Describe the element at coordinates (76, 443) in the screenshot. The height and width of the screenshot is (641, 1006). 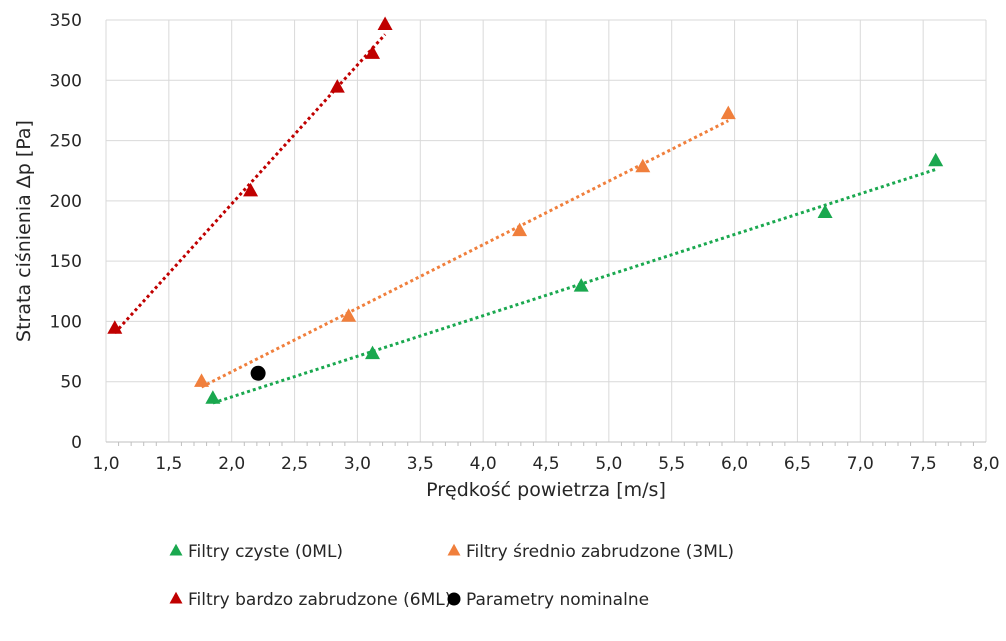
I see `y-tick-label: 0` at that location.